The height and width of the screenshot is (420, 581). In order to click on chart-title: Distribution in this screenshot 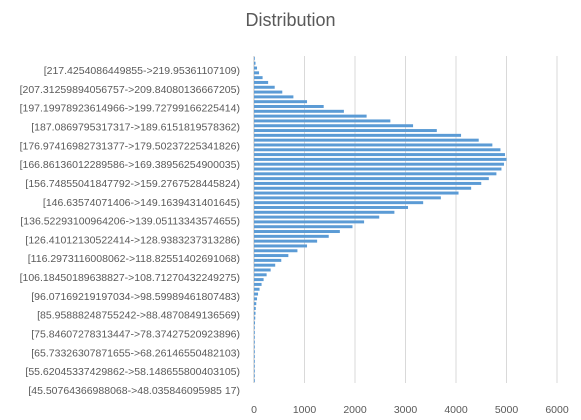, I will do `click(290, 20)`.